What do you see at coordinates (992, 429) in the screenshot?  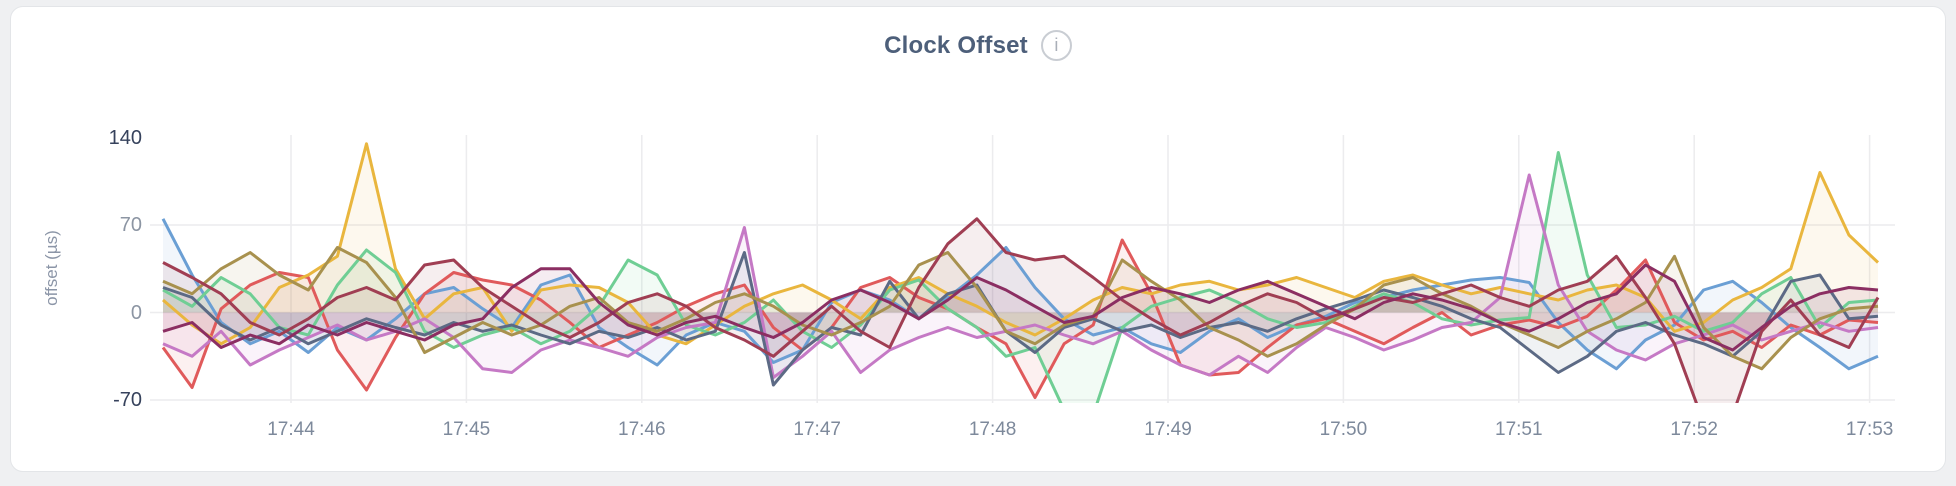 I see `x-axis-tick-label: 17:48` at bounding box center [992, 429].